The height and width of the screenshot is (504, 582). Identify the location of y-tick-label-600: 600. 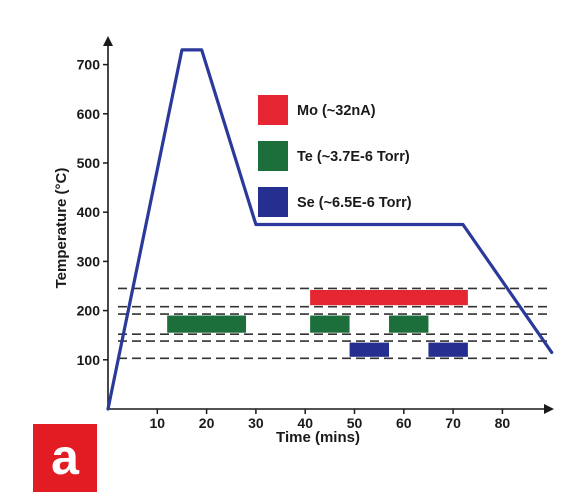
(89, 114).